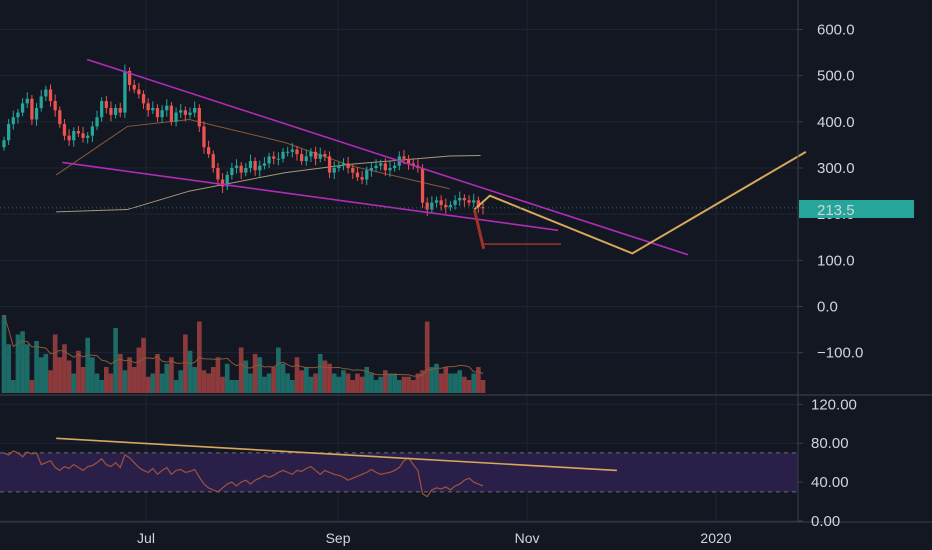 The height and width of the screenshot is (550, 932). I want to click on rsi-axis: 120.00 80.00 40.00 0.00, so click(827, 463).